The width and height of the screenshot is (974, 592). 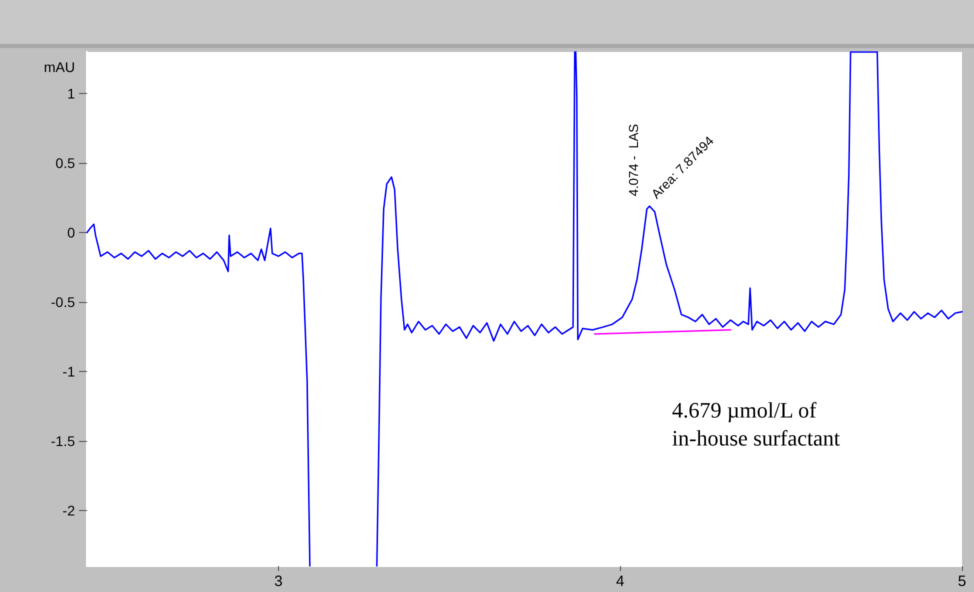 What do you see at coordinates (71, 94) in the screenshot?
I see `y-tick-label: 1` at bounding box center [71, 94].